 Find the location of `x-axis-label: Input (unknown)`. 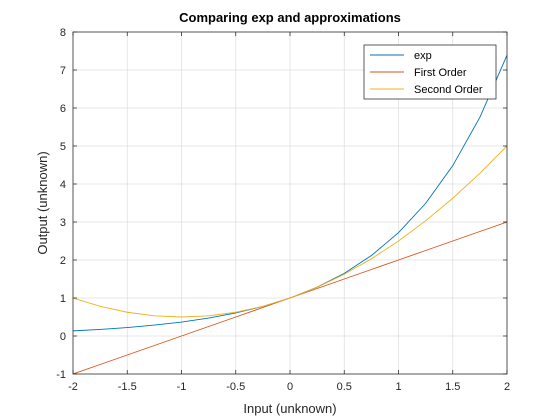

x-axis-label: Input (unknown) is located at coordinates (289, 408).